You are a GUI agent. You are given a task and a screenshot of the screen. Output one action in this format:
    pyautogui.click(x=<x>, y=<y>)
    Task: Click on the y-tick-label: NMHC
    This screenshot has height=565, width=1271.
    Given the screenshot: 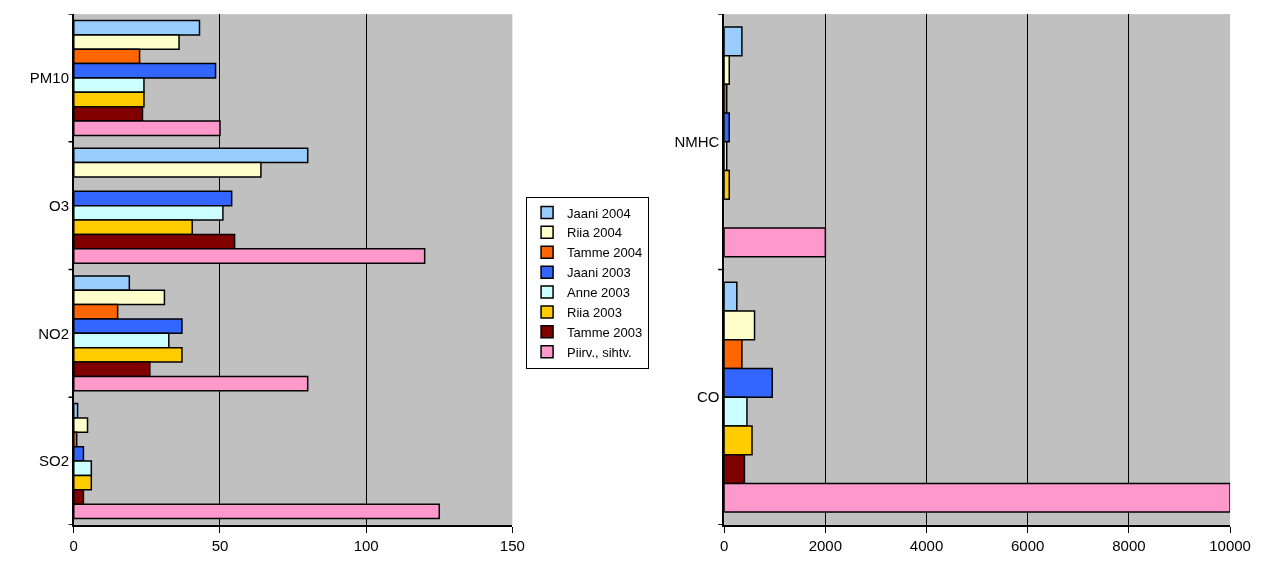 What is the action you would take?
    pyautogui.click(x=697, y=142)
    